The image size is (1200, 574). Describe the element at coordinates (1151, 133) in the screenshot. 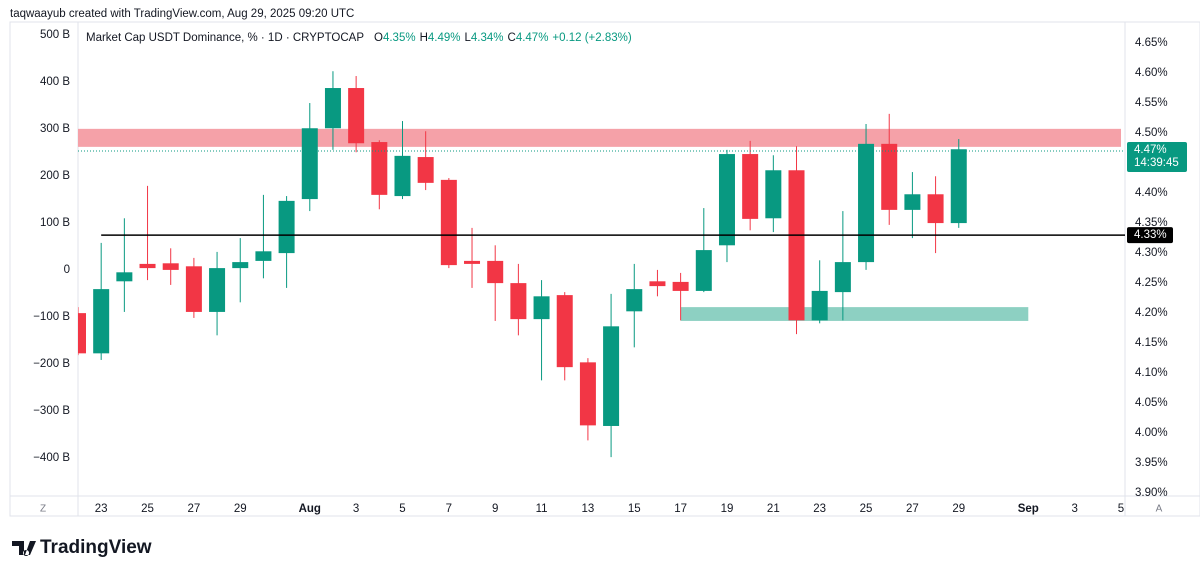

I see `y-tick-label: 4.50%` at that location.